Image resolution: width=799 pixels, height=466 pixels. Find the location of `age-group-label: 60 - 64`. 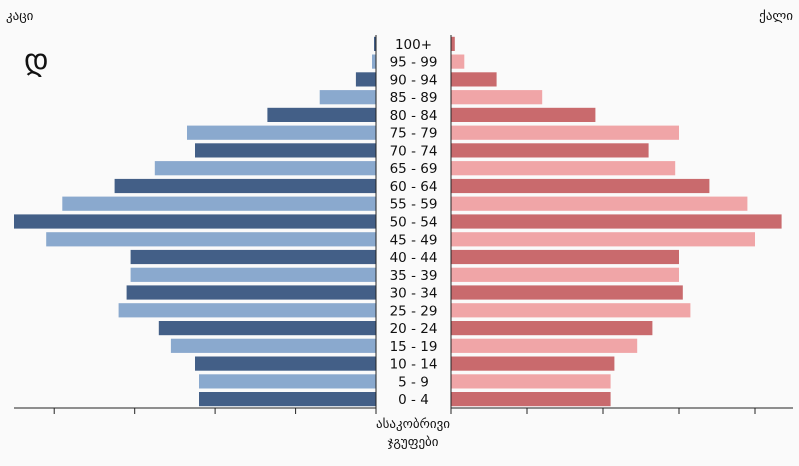

age-group-label: 60 - 64 is located at coordinates (414, 187).